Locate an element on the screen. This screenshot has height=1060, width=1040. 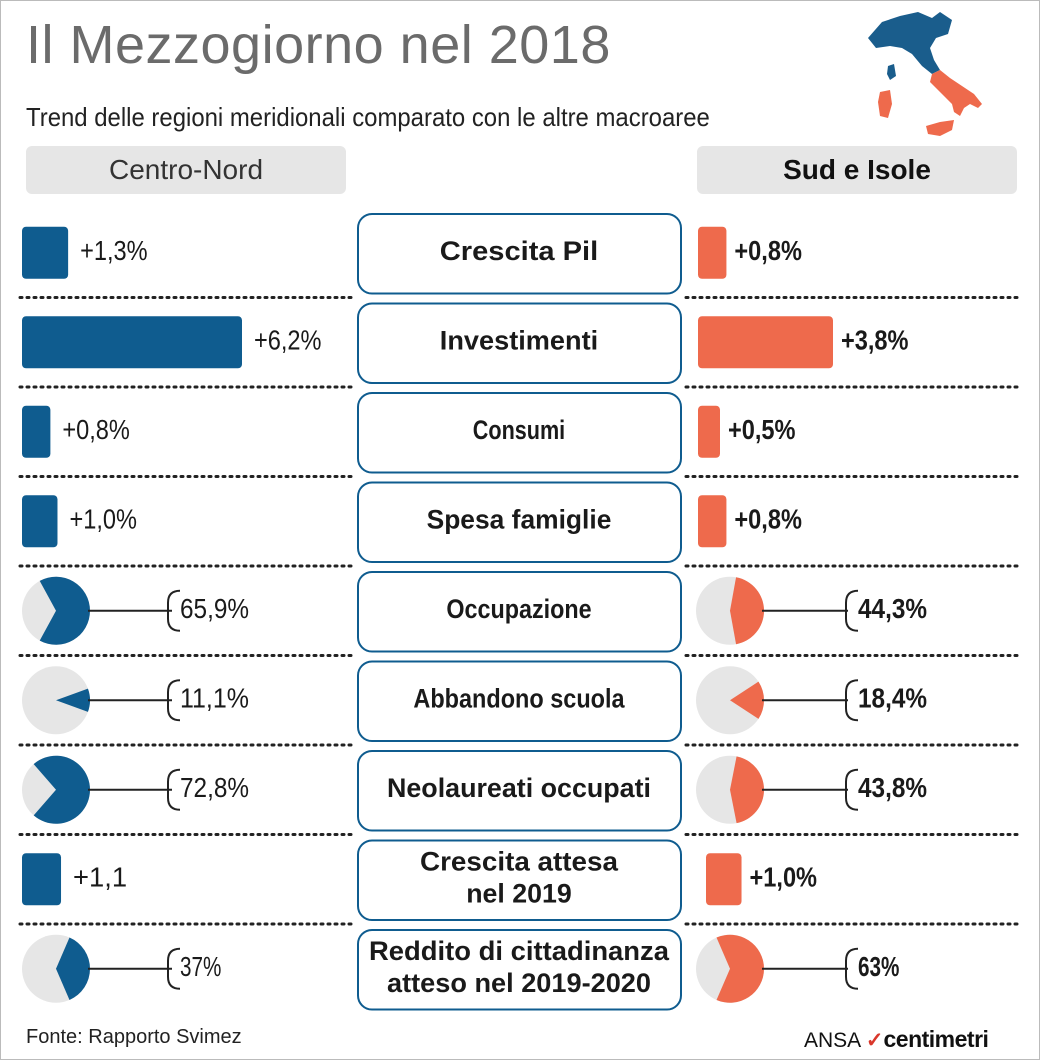
value-label-centro-nord: +0,8% is located at coordinates (96, 429).